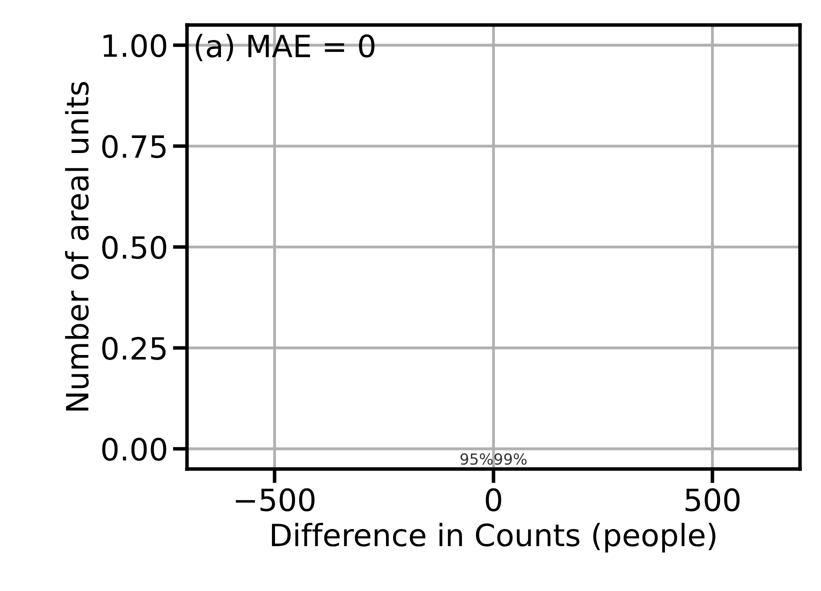 The width and height of the screenshot is (821, 591). What do you see at coordinates (510, 459) in the screenshot?
I see `annotation: 99%` at bounding box center [510, 459].